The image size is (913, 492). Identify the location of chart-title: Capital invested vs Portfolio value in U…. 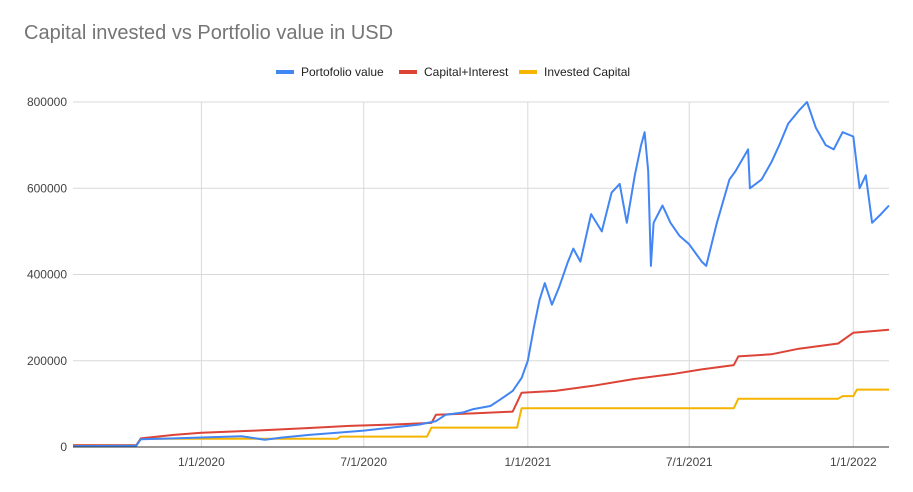
(209, 33).